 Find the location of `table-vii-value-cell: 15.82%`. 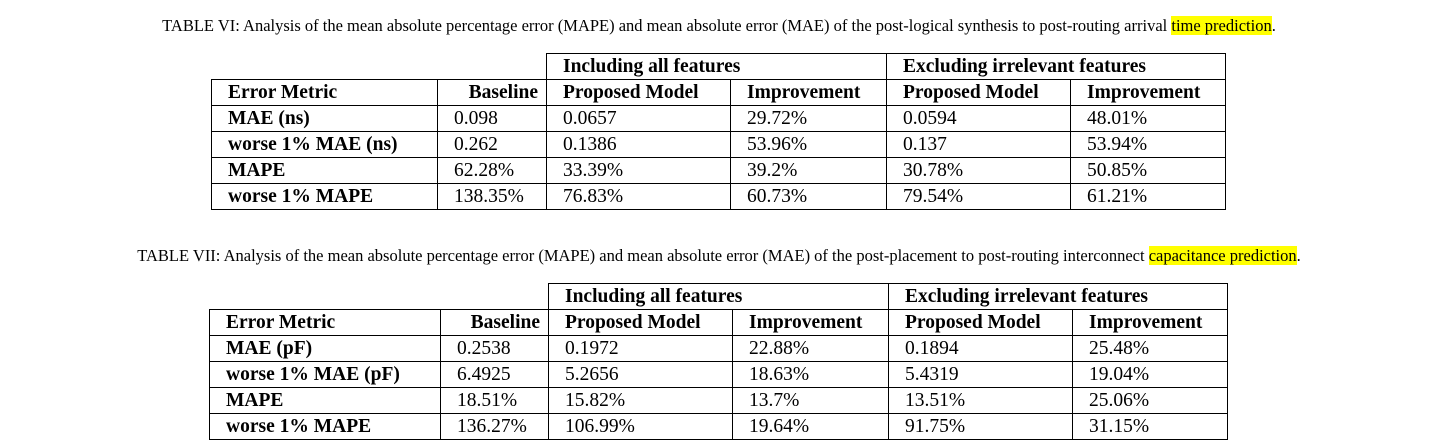

table-vii-value-cell: 15.82% is located at coordinates (640, 400).